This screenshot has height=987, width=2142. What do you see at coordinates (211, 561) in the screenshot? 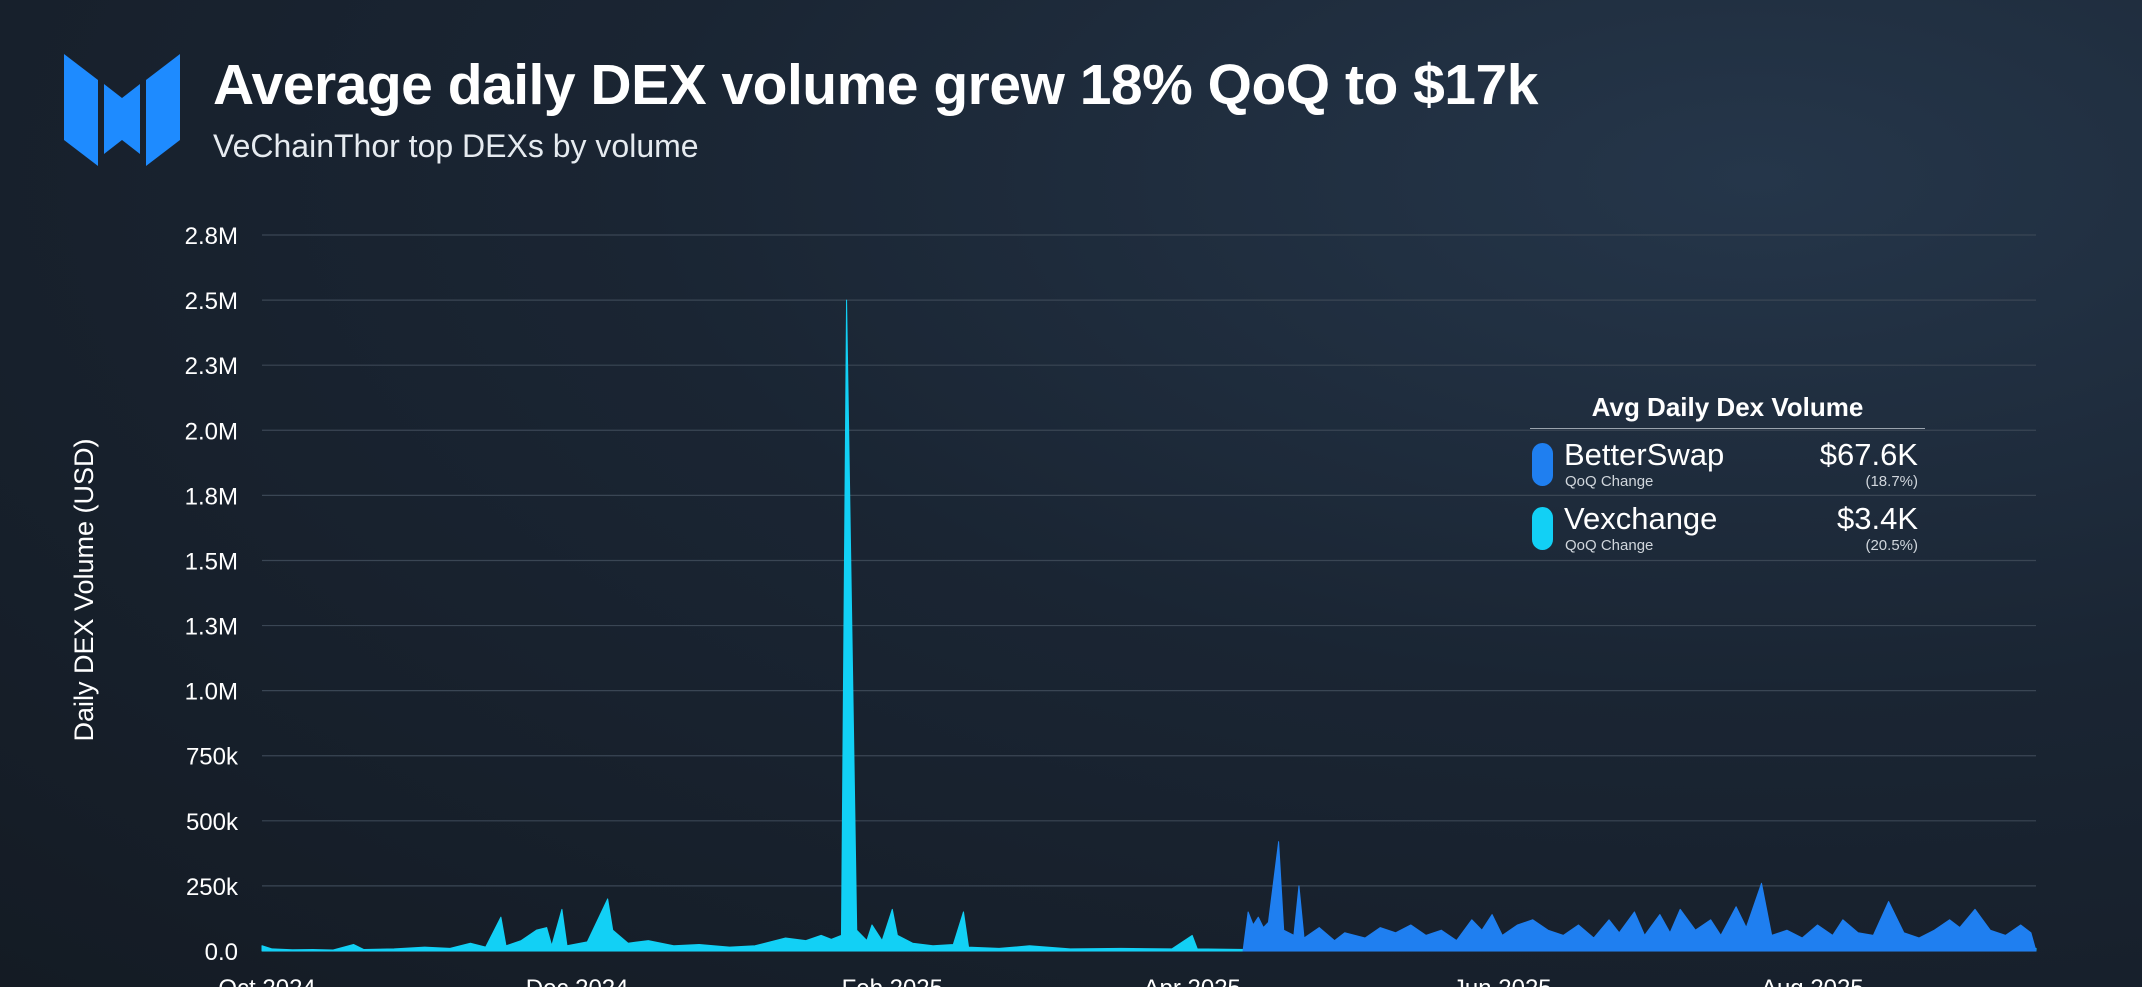
I see `y-tick-label: 1.5M` at bounding box center [211, 561].